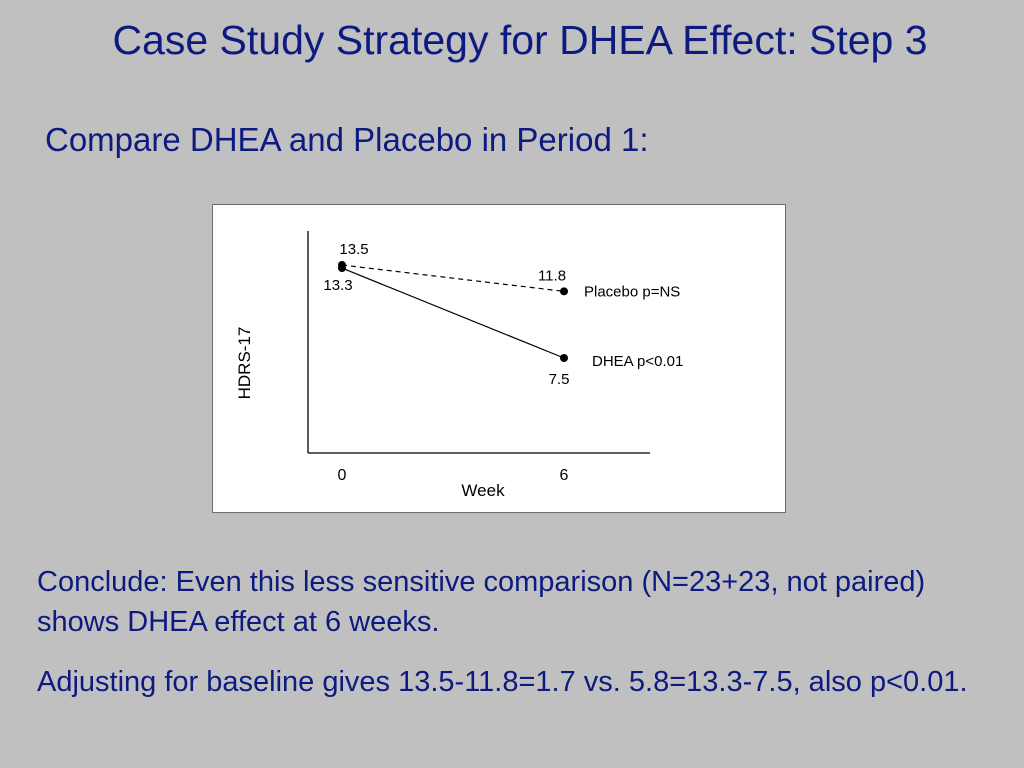 The image size is (1024, 768). What do you see at coordinates (353, 249) in the screenshot?
I see `data-label: 13.5` at bounding box center [353, 249].